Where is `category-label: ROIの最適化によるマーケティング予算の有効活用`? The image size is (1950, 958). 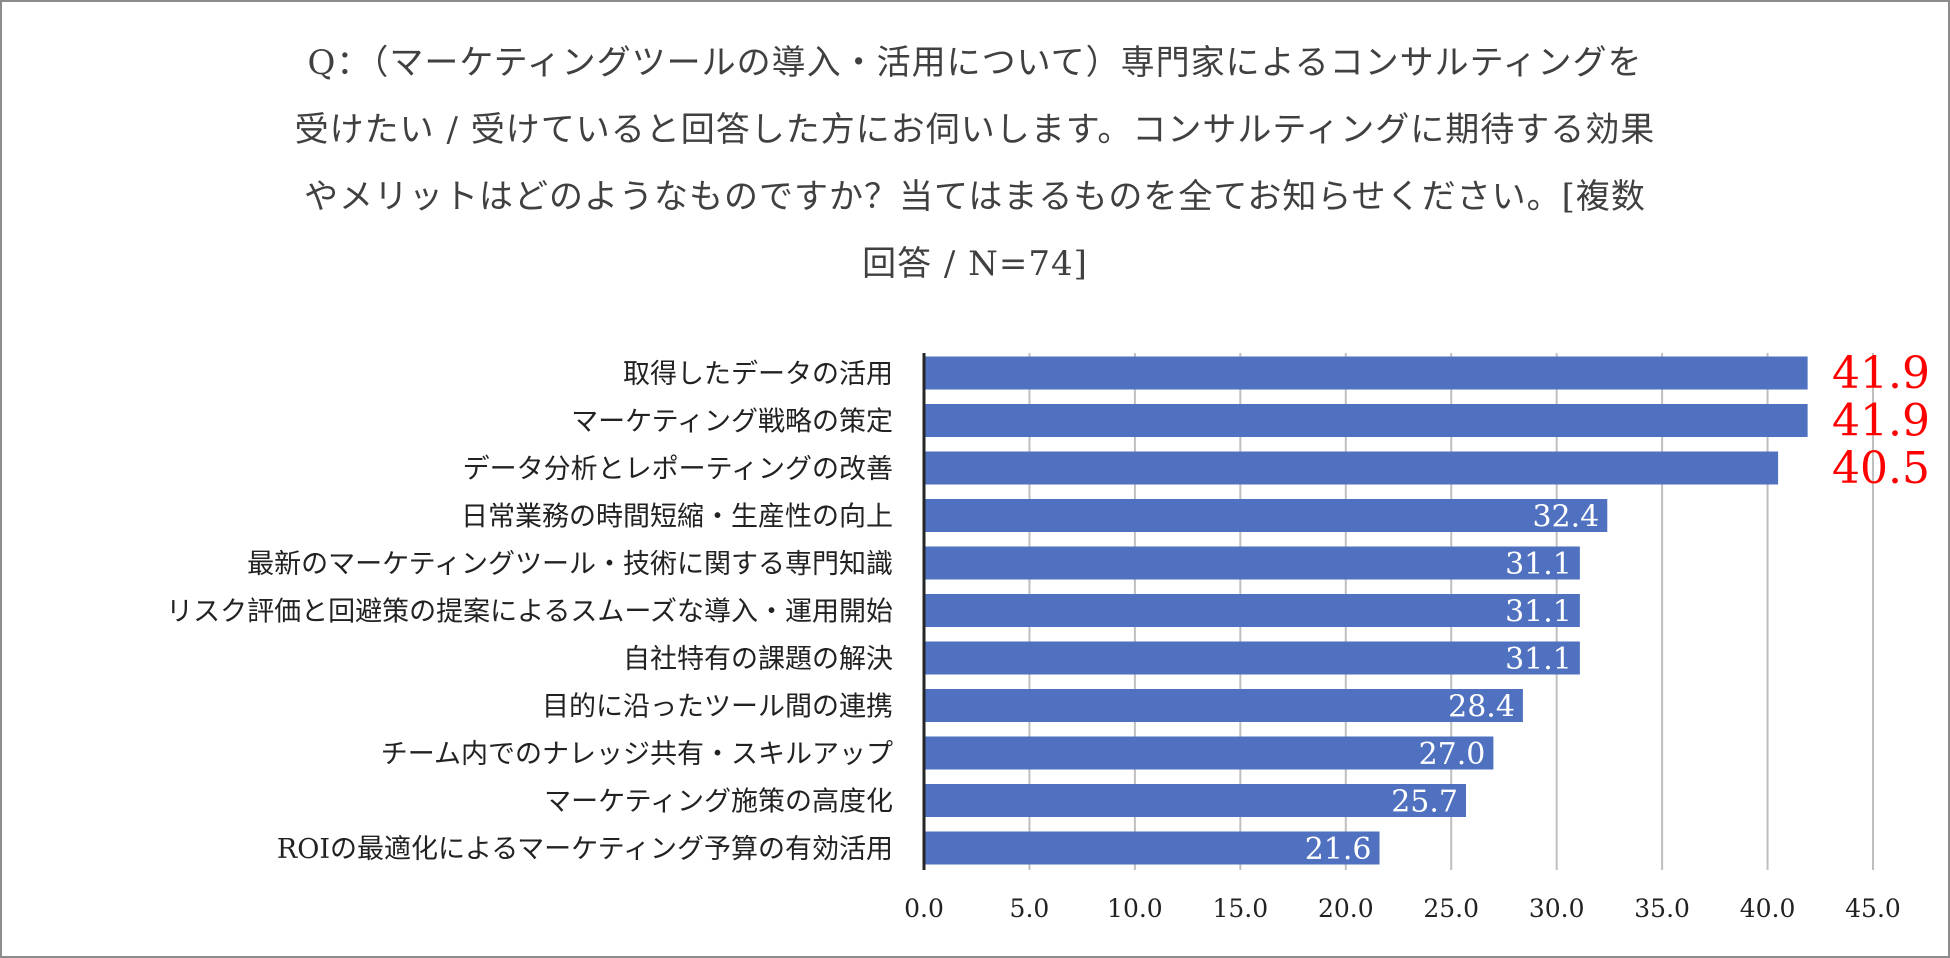
category-label: ROIの最適化によるマーケティング予算の有効活用 is located at coordinates (585, 849).